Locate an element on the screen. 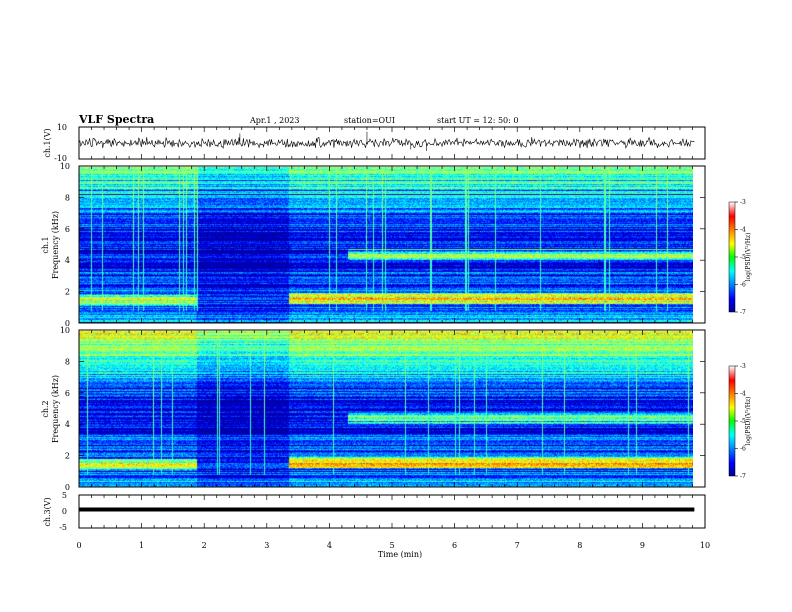  ch2-colorbar: -3 -4 -5 -6 -7 log(PSD)(V²/Hz) is located at coordinates (740, 421).